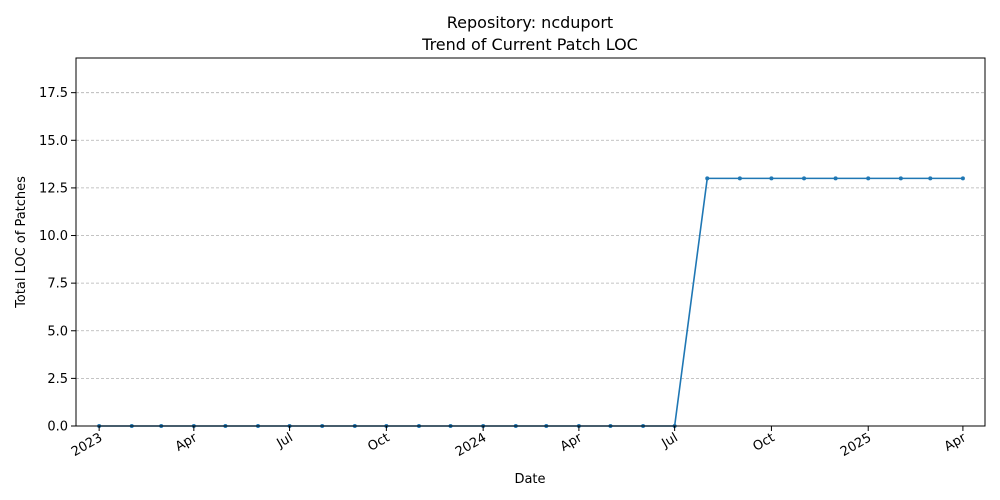 The height and width of the screenshot is (500, 1000). What do you see at coordinates (529, 44) in the screenshot?
I see `chart-subtitle: Trend of Current Patch LOC` at bounding box center [529, 44].